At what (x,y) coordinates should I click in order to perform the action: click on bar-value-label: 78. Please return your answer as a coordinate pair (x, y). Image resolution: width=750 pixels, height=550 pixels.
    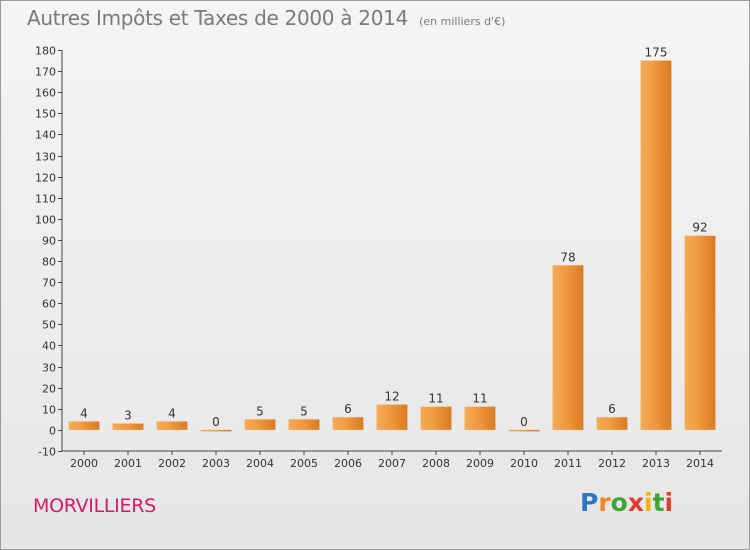
    Looking at the image, I should click on (567, 257).